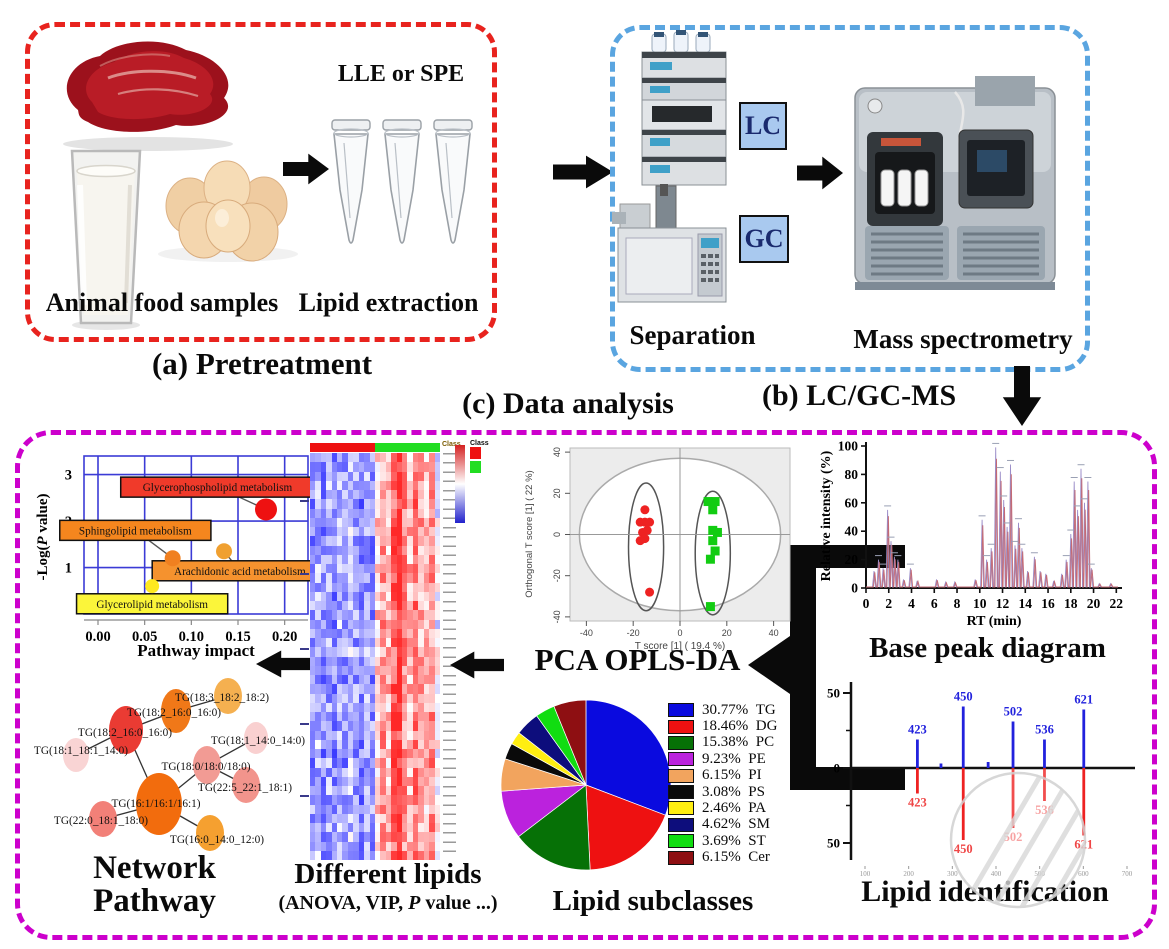 The height and width of the screenshot is (949, 1169). What do you see at coordinates (732, 775) in the screenshot?
I see `pie-legend-label: 6.15% PI` at bounding box center [732, 775].